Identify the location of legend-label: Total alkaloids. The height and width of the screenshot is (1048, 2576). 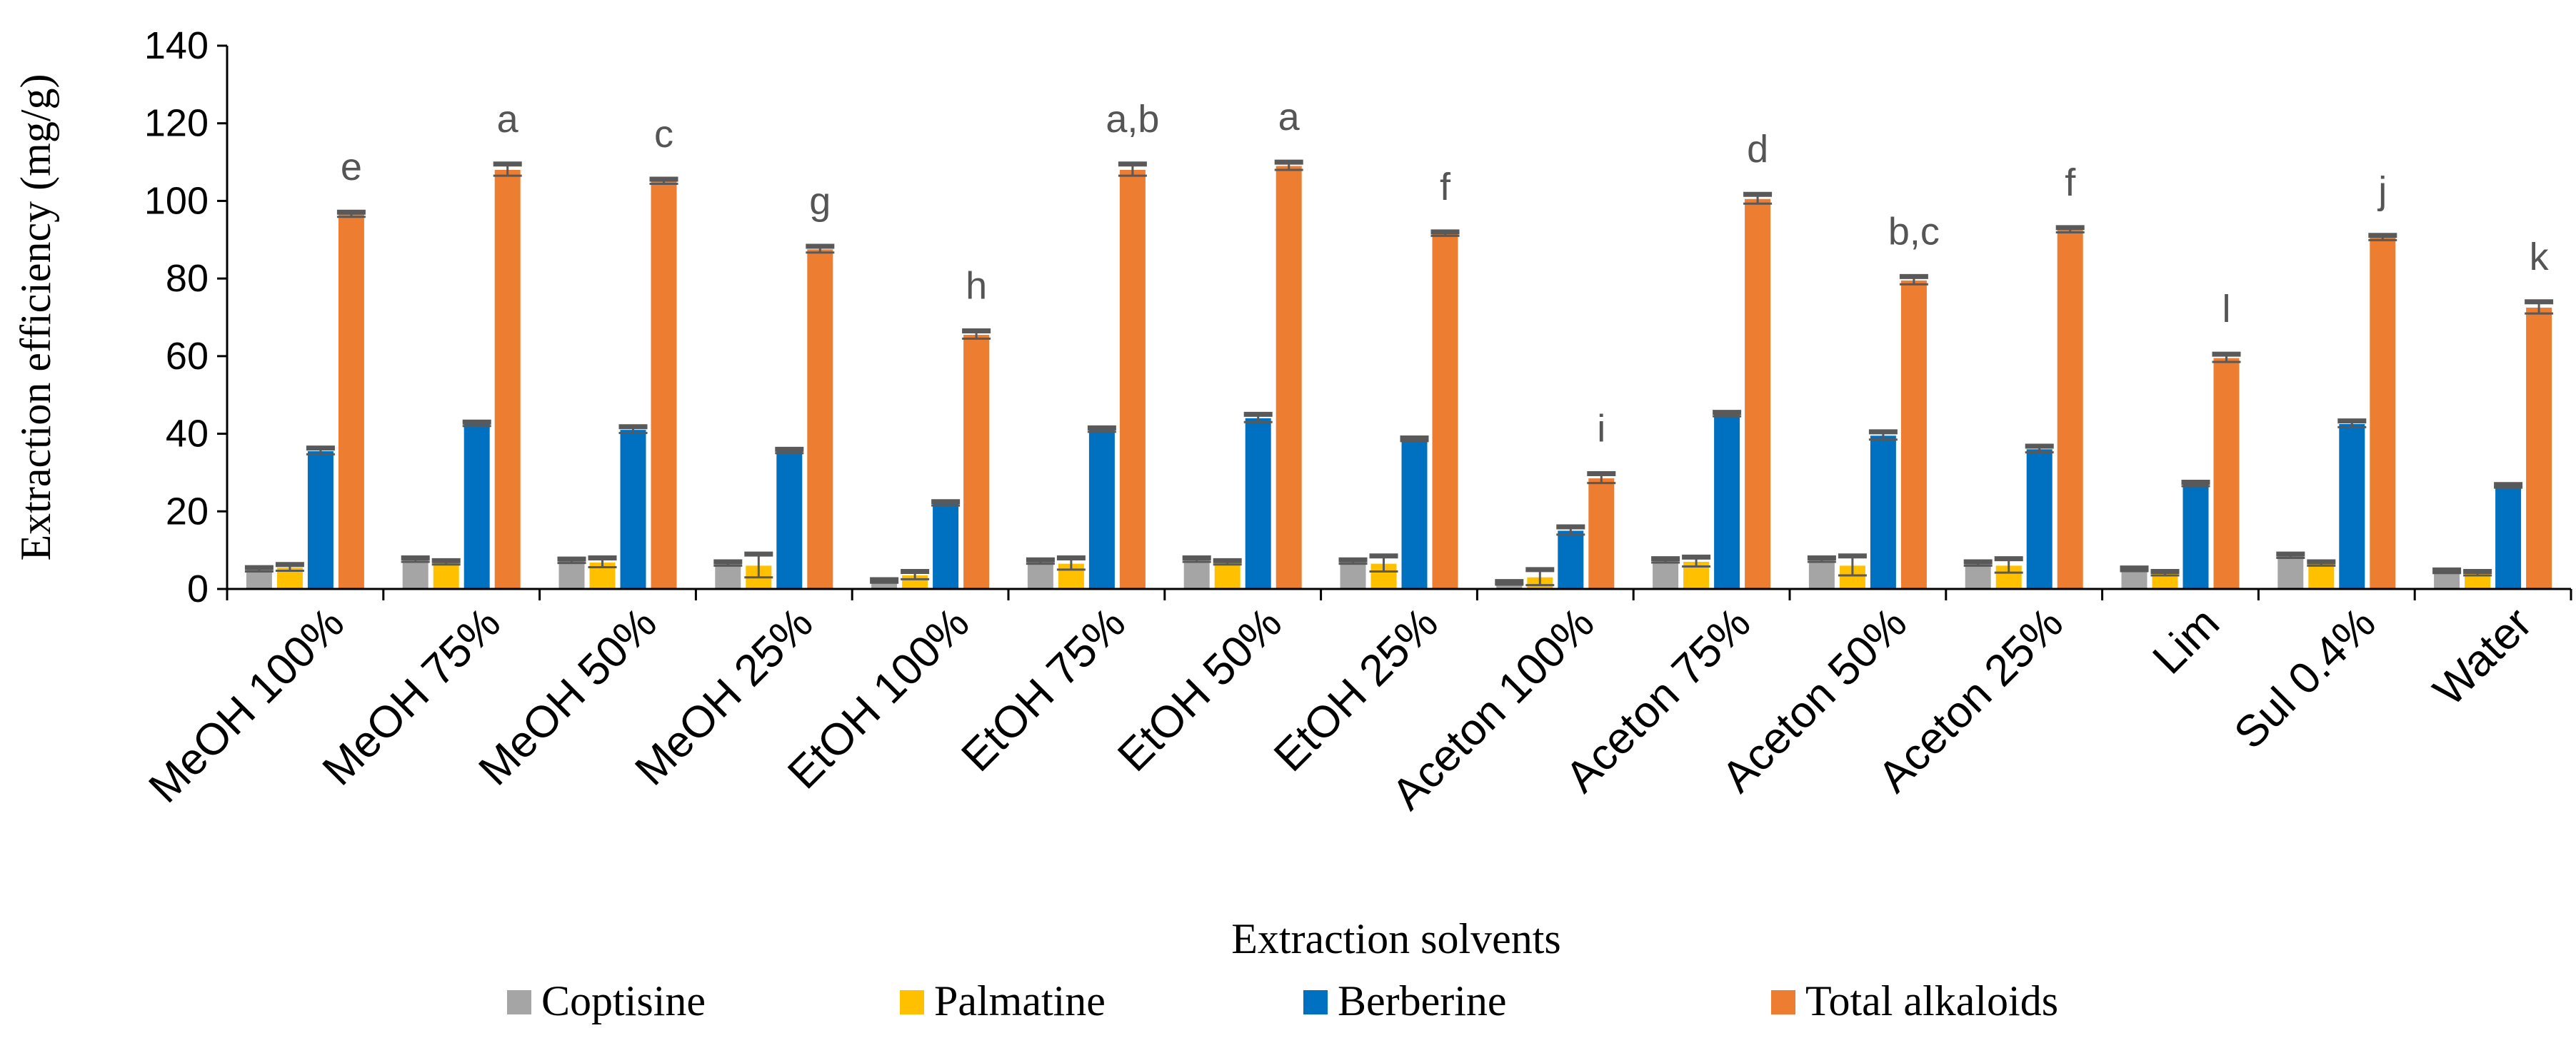
(1931, 1000).